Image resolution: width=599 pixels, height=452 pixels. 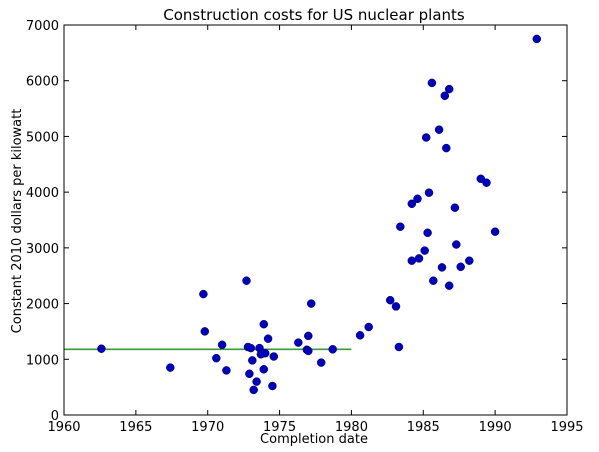 I want to click on x-tick-label: 1995, so click(x=566, y=427).